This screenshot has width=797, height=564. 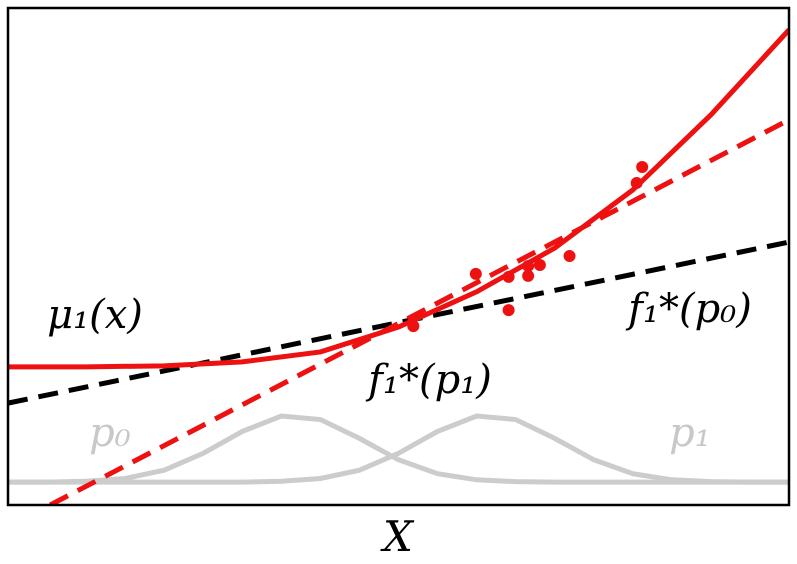 I want to click on annotation: p₀, so click(x=110, y=433).